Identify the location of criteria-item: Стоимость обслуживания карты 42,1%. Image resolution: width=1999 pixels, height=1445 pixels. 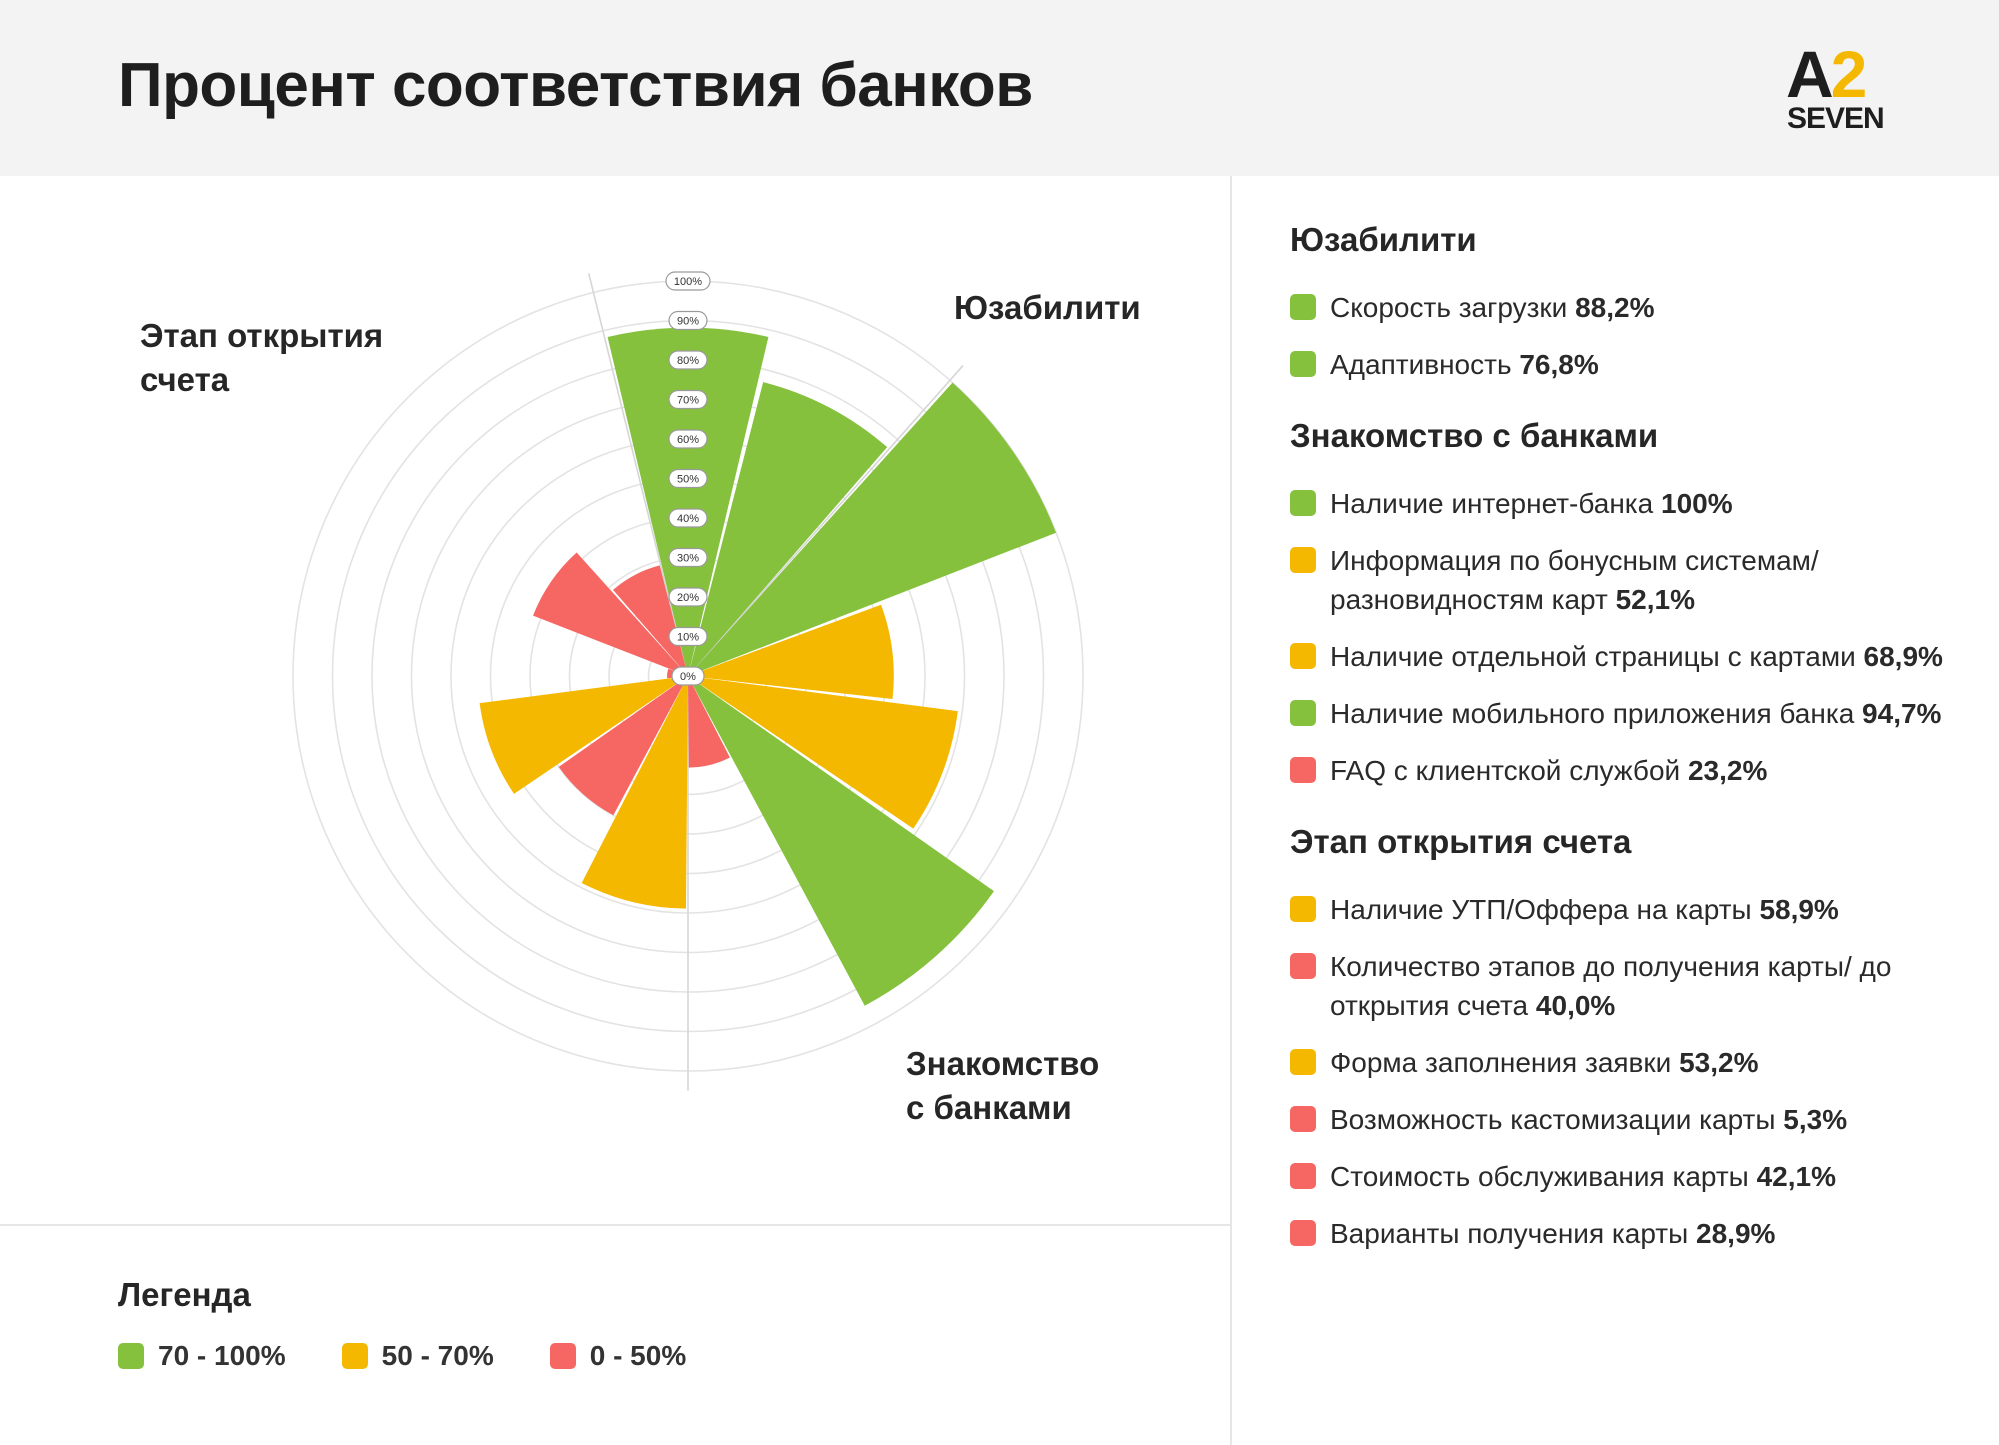
(1630, 1176).